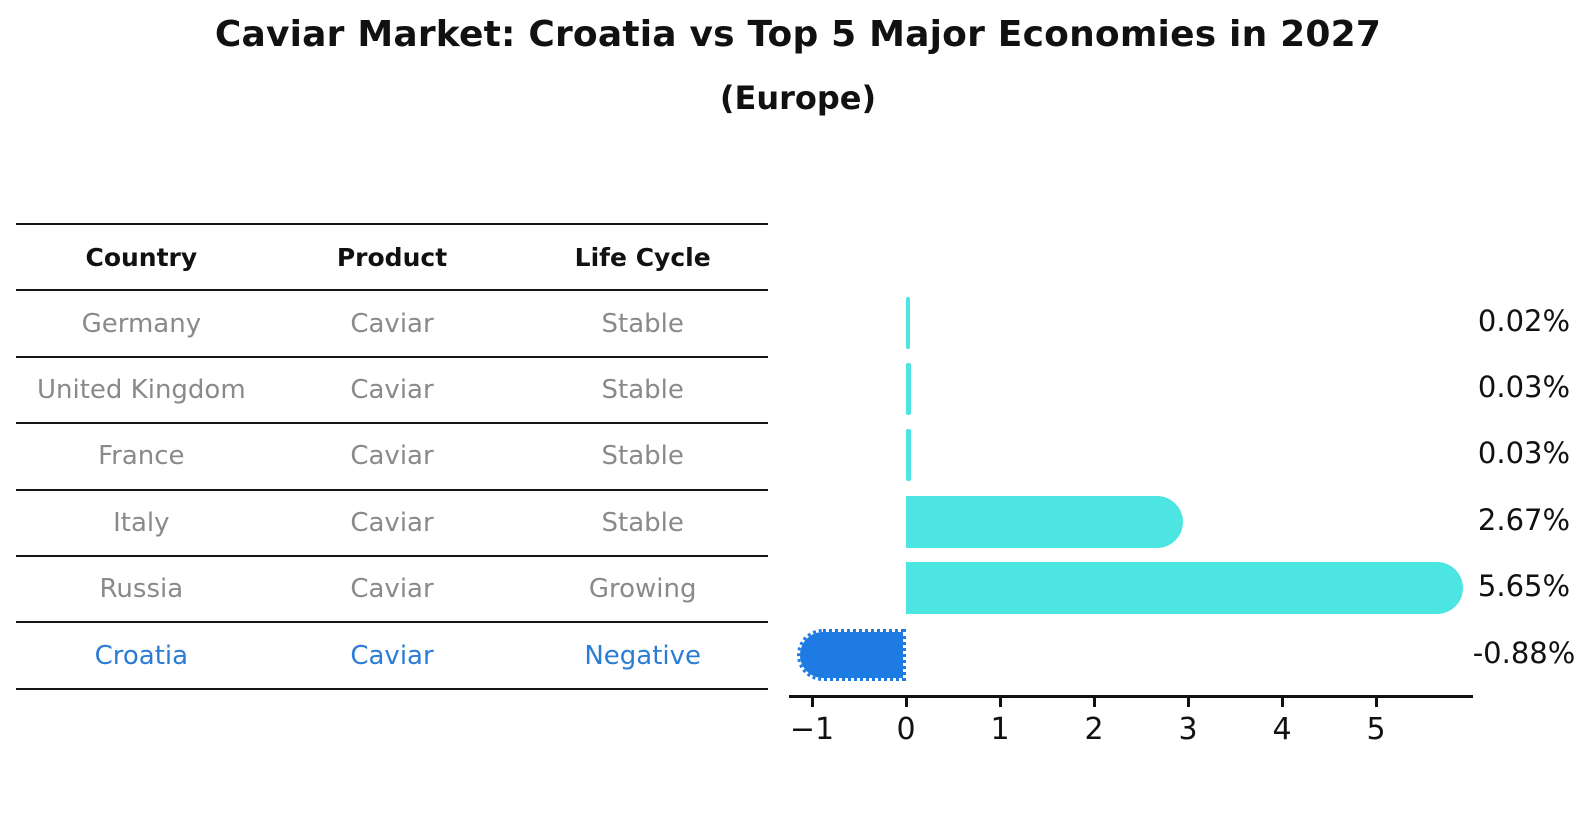  Describe the element at coordinates (141, 589) in the screenshot. I see `cell-country: Russia` at that location.